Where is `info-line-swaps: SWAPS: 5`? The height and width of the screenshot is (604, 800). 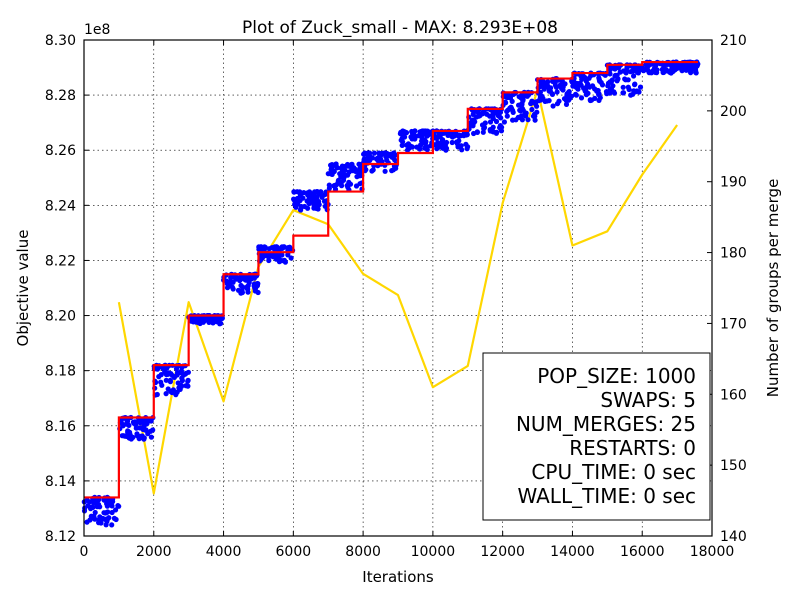 info-line-swaps: SWAPS: 5 is located at coordinates (648, 400).